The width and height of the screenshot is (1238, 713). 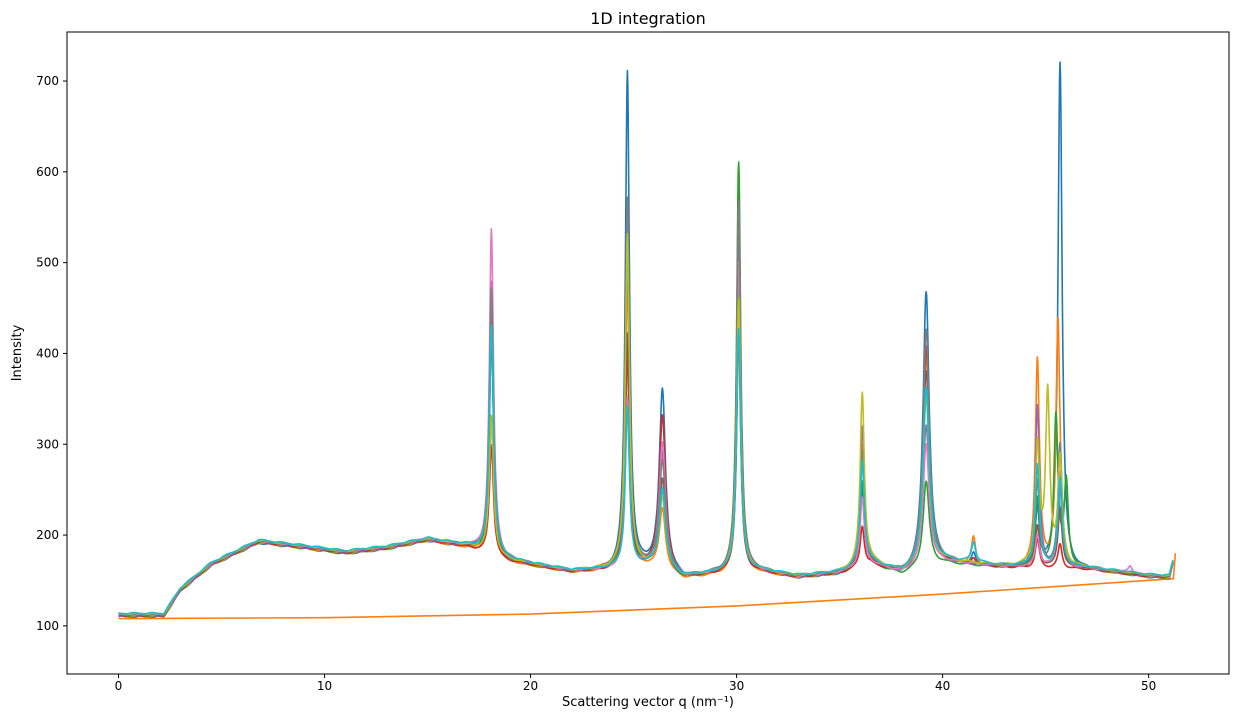 What do you see at coordinates (648, 702) in the screenshot?
I see `x-axis-label: Scattering vector q (nm⁻¹)` at bounding box center [648, 702].